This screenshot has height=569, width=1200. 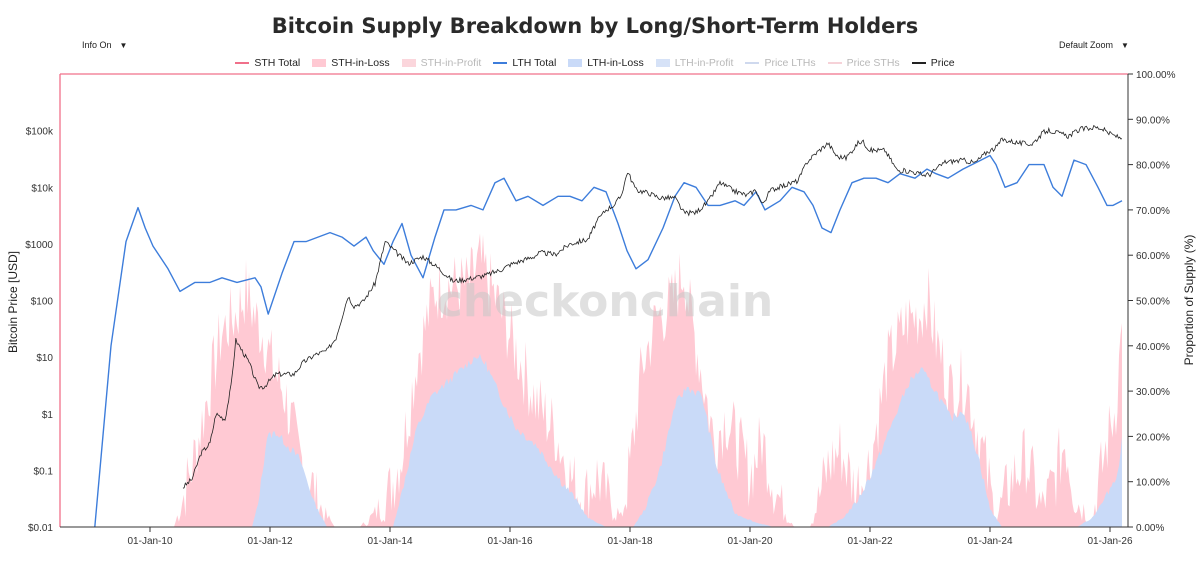 I want to click on y-tick-label: $0.01, so click(x=40, y=528).